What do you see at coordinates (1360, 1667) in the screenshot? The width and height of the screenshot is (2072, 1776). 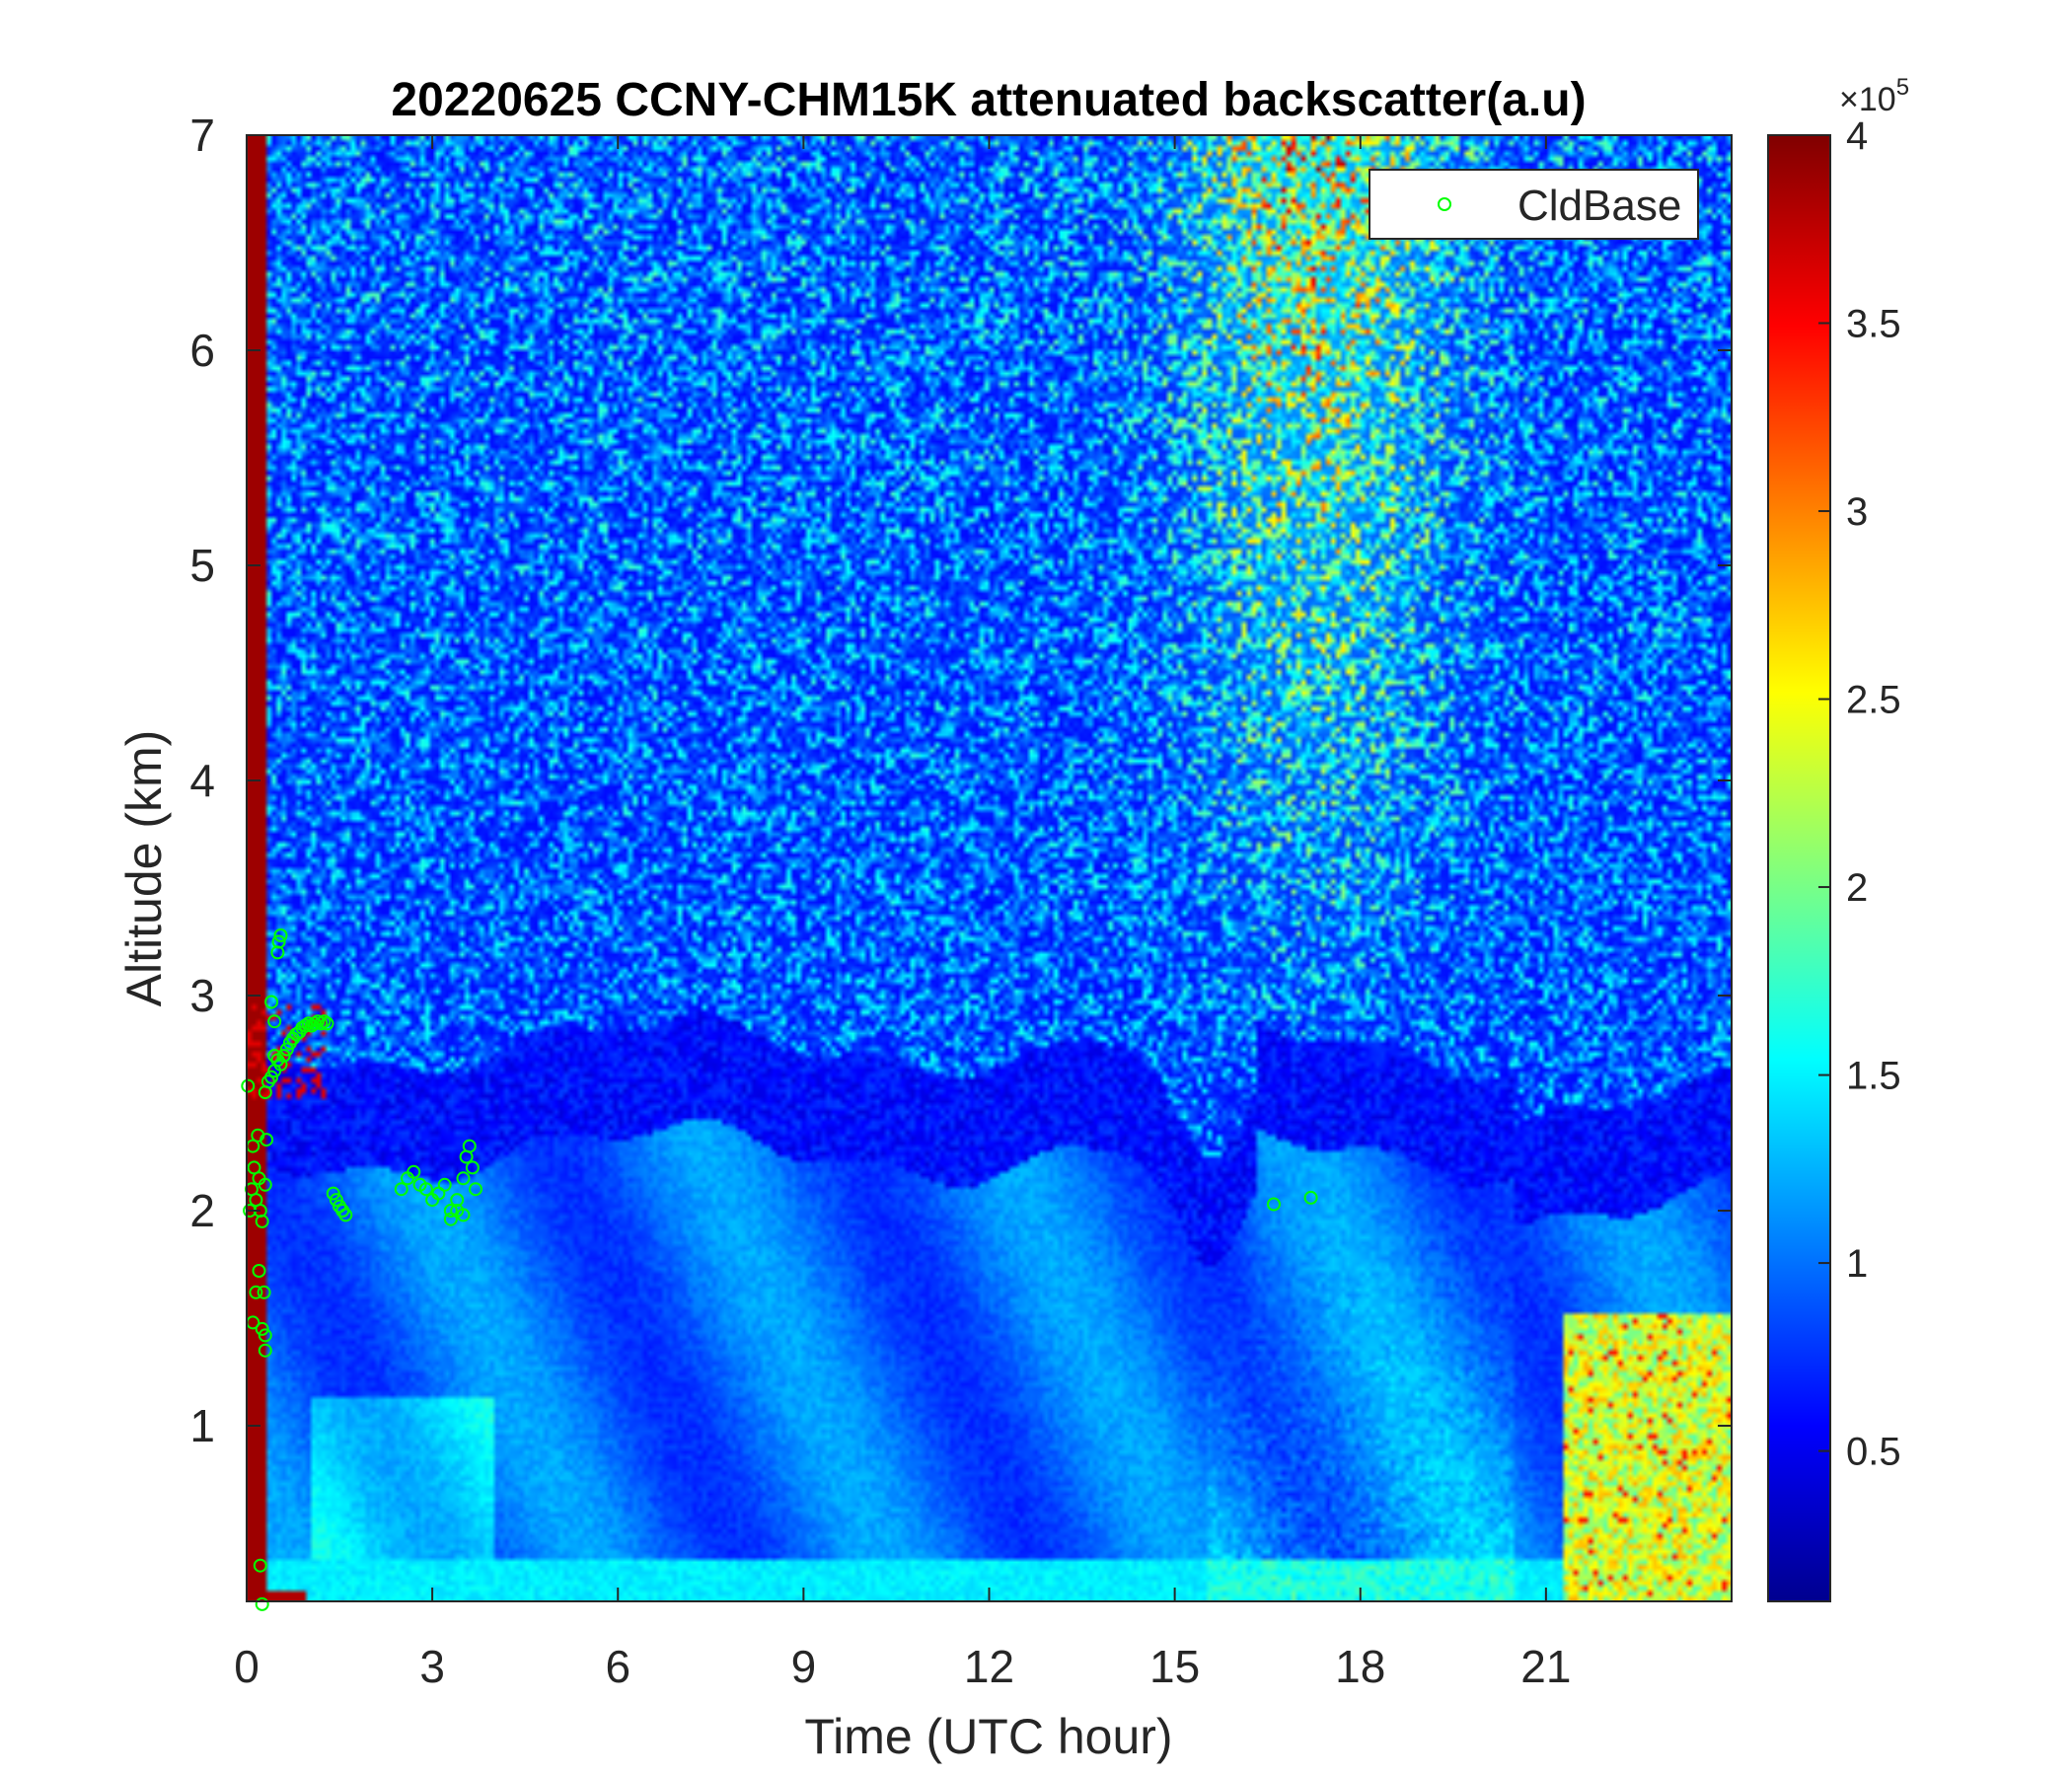 I see `x-tick-label: 18` at bounding box center [1360, 1667].